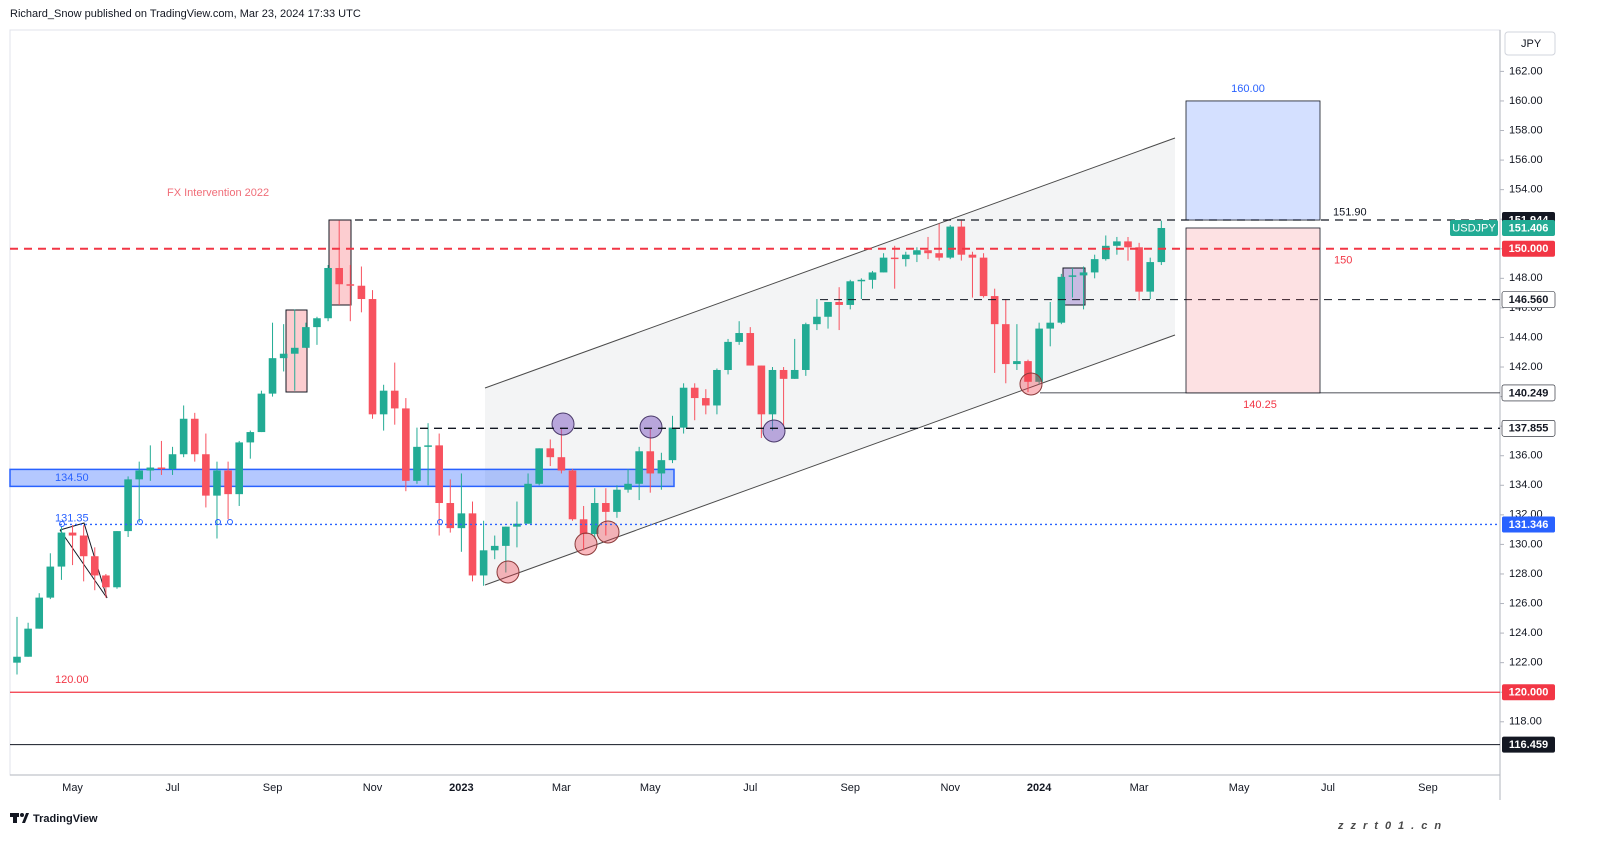 The width and height of the screenshot is (1608, 857). Describe the element at coordinates (1526, 485) in the screenshot. I see `y-tick-label: 134.00` at that location.